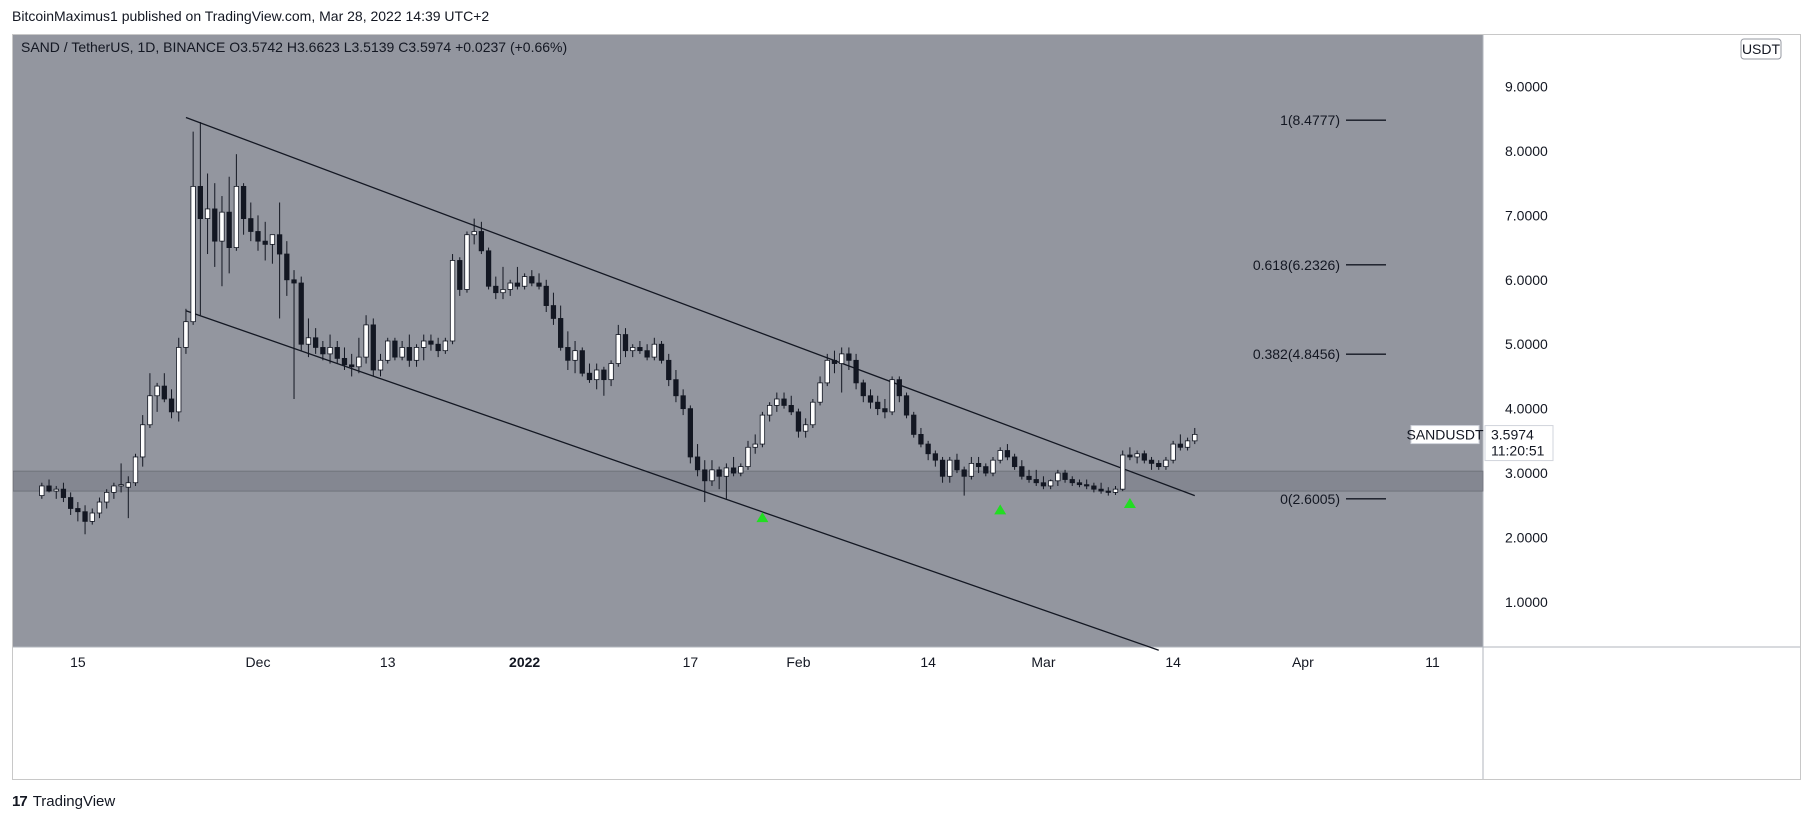 This screenshot has height=826, width=1813. What do you see at coordinates (748, 481) in the screenshot?
I see `support-zone` at bounding box center [748, 481].